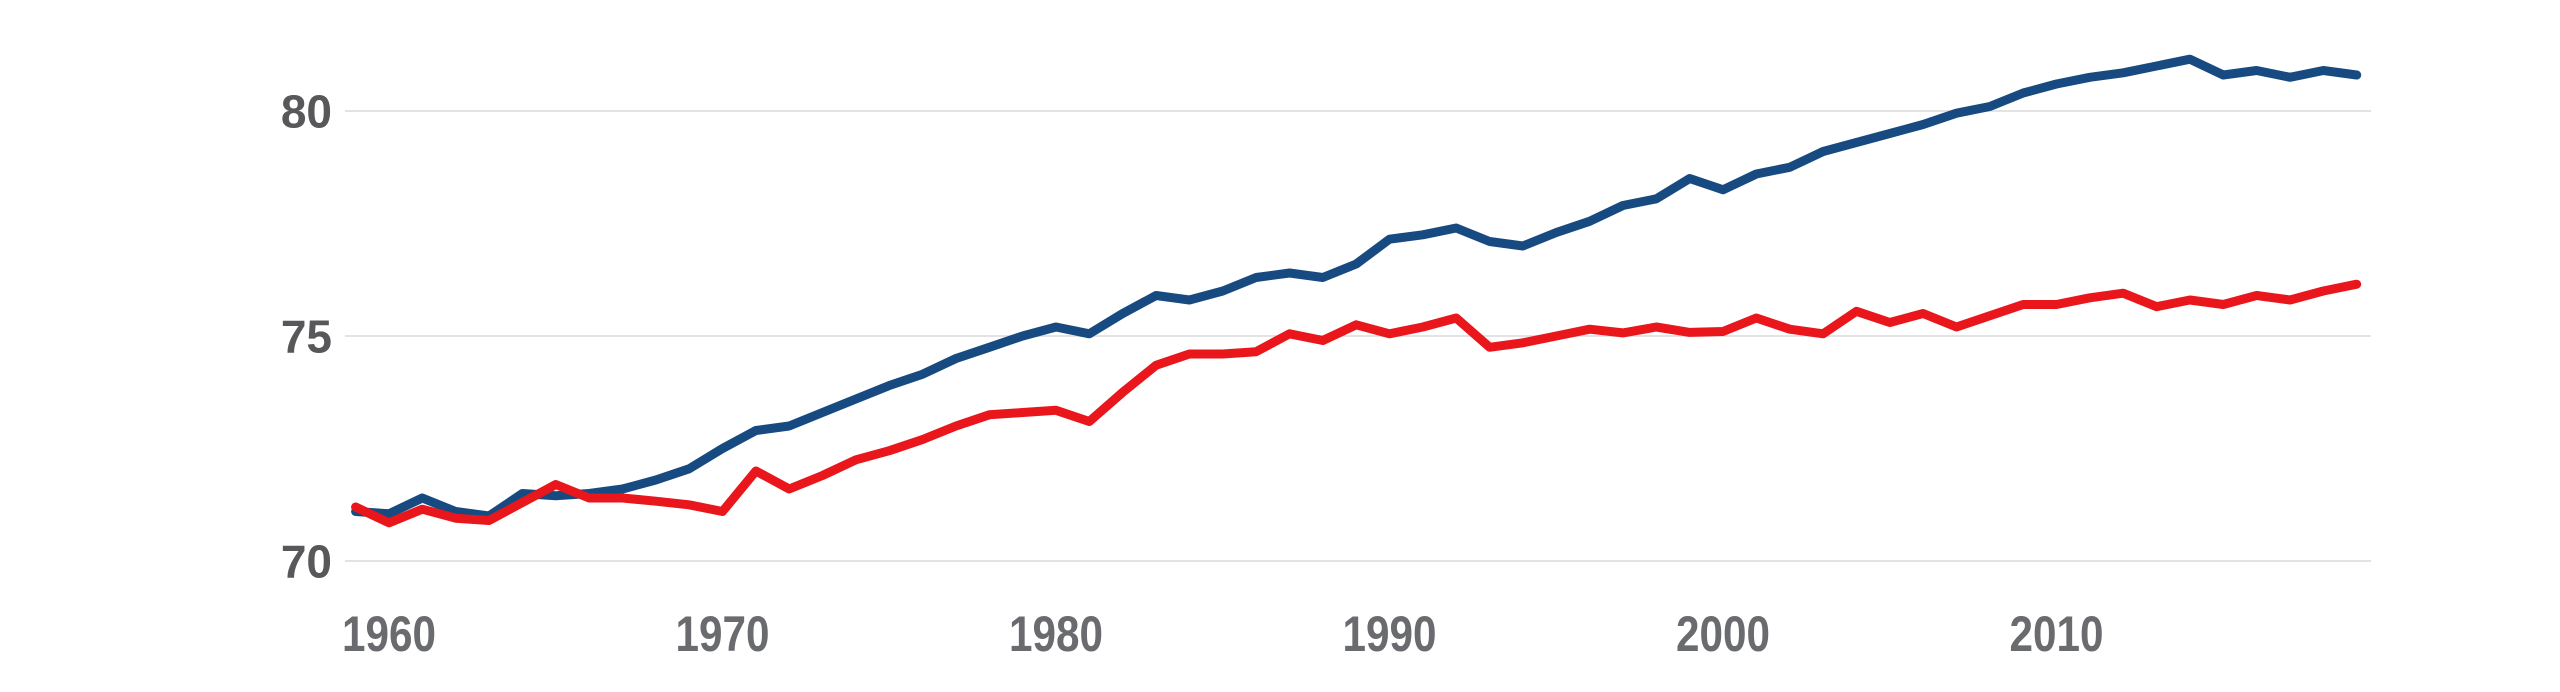 This screenshot has width=2560, height=692. What do you see at coordinates (306, 112) in the screenshot?
I see `y-axis-tick-label: 80` at bounding box center [306, 112].